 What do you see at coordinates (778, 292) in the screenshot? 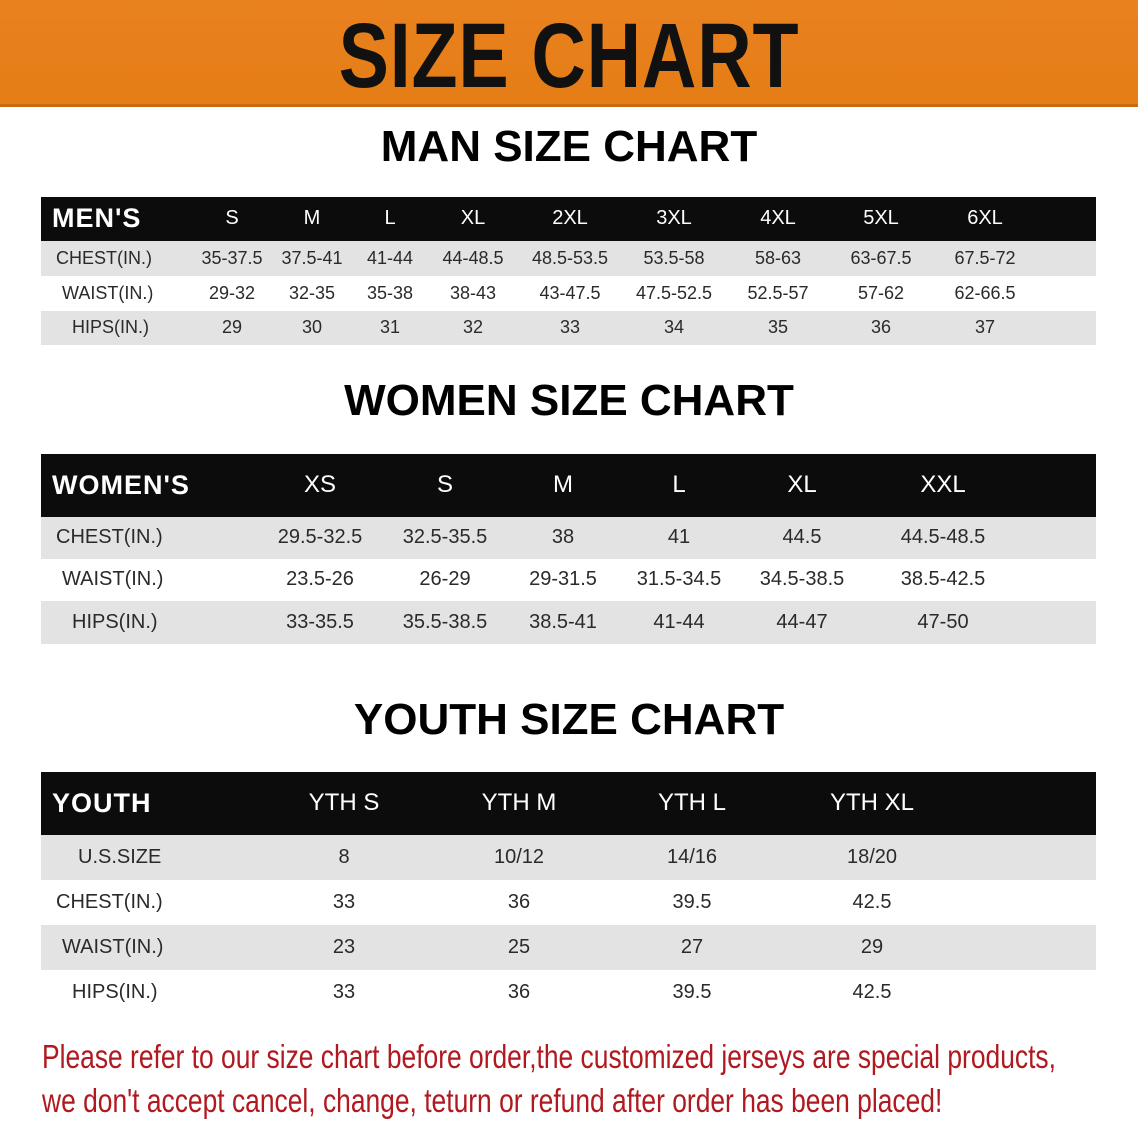
I see `table-cell: 52.5-57` at bounding box center [778, 292].